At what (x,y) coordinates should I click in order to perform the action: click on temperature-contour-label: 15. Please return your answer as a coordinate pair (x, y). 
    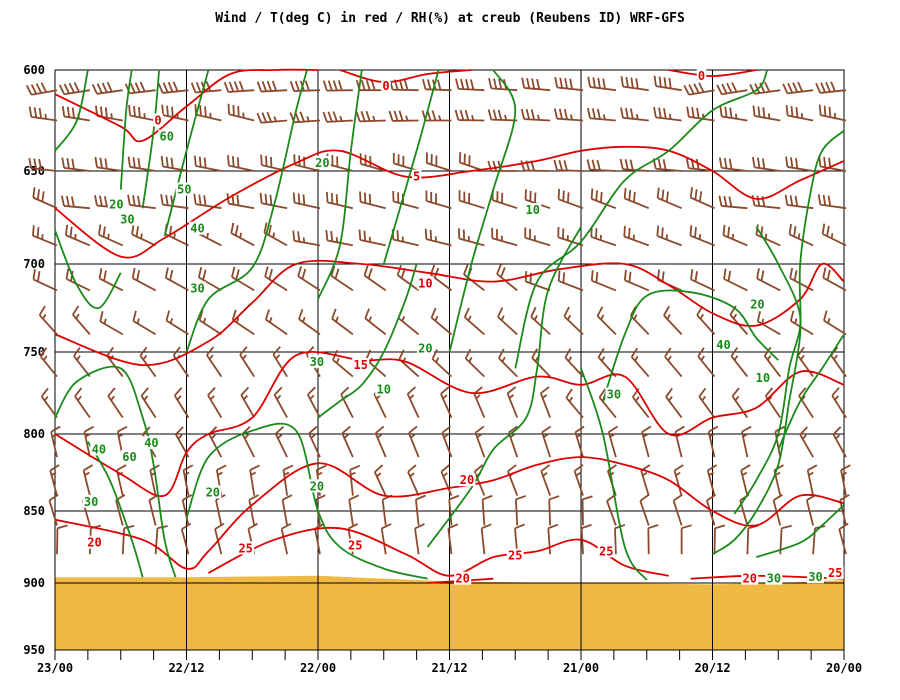
    Looking at the image, I should click on (361, 365).